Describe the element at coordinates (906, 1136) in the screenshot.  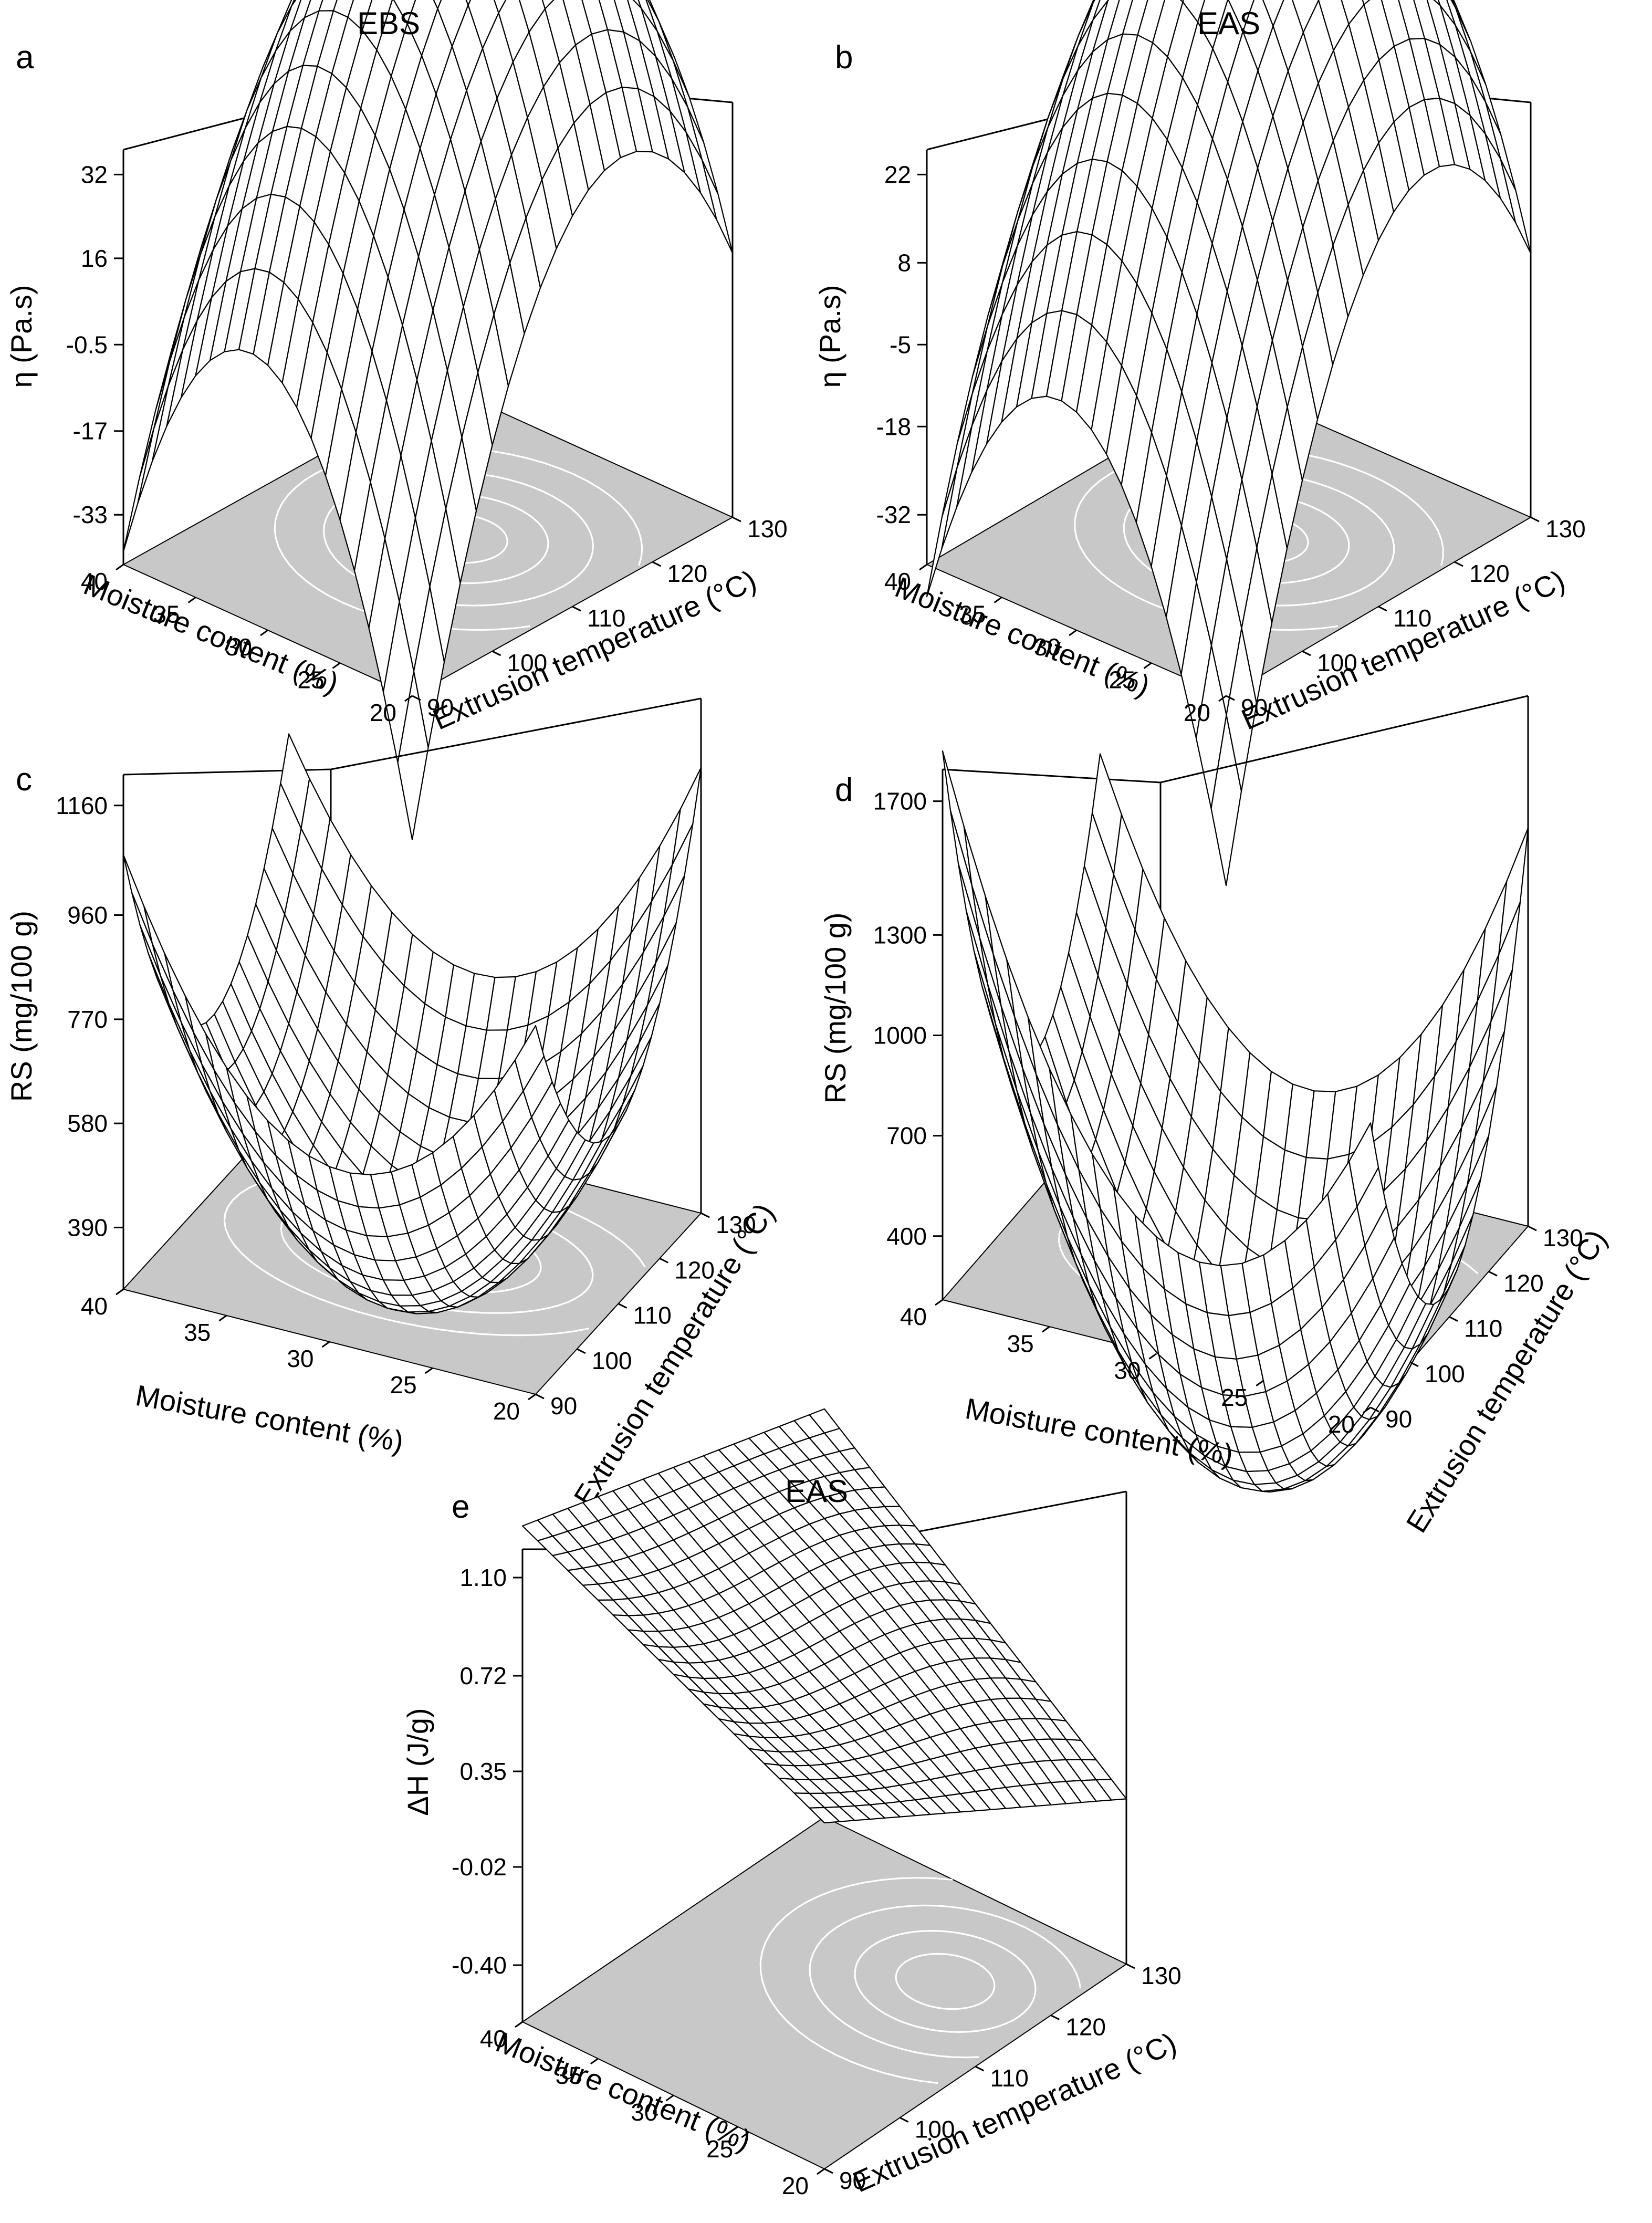
I see `z-tick-label: 700` at that location.